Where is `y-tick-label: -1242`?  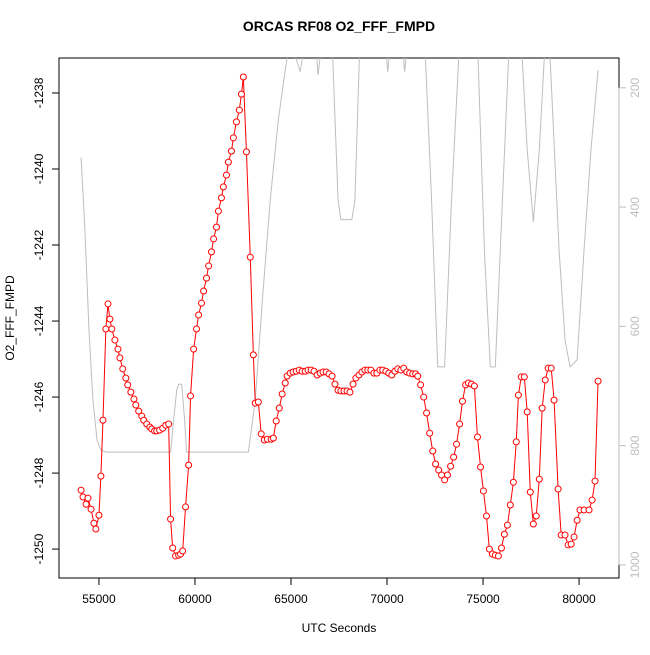
y-tick-label: -1242 is located at coordinates (39, 244).